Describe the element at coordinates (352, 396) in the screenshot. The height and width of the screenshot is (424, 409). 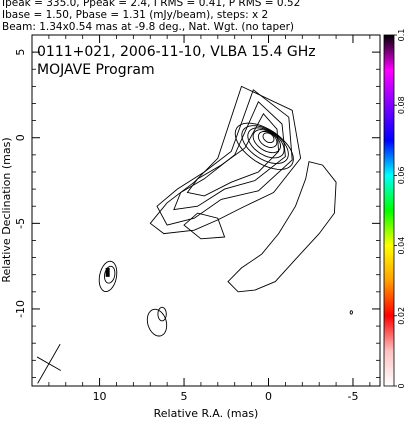
I see `x-tick-label: -5` at that location.